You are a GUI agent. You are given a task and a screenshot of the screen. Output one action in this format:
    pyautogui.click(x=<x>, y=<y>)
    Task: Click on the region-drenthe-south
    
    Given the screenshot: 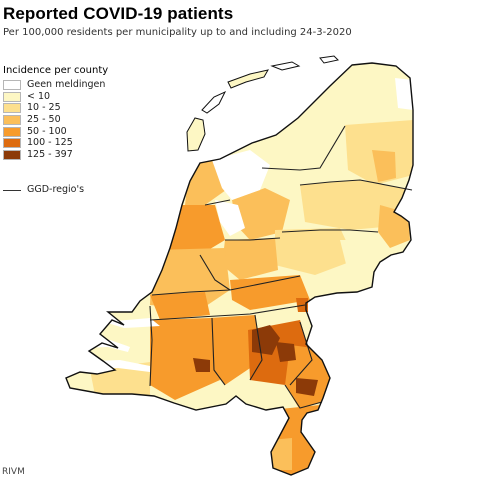 What is the action you would take?
    pyautogui.click(x=384, y=166)
    